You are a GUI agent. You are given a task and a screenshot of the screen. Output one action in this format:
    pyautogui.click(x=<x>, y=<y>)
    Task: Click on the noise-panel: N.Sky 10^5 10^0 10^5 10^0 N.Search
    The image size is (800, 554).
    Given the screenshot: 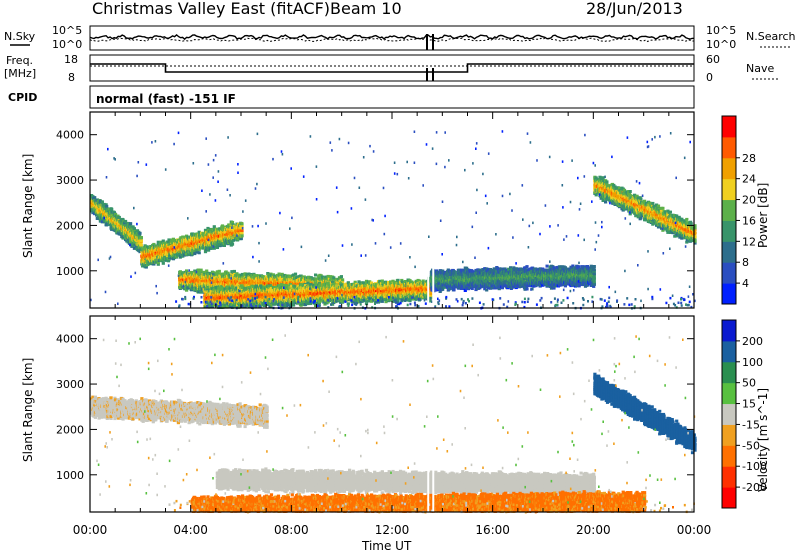 What is the action you would take?
    pyautogui.click(x=400, y=37)
    